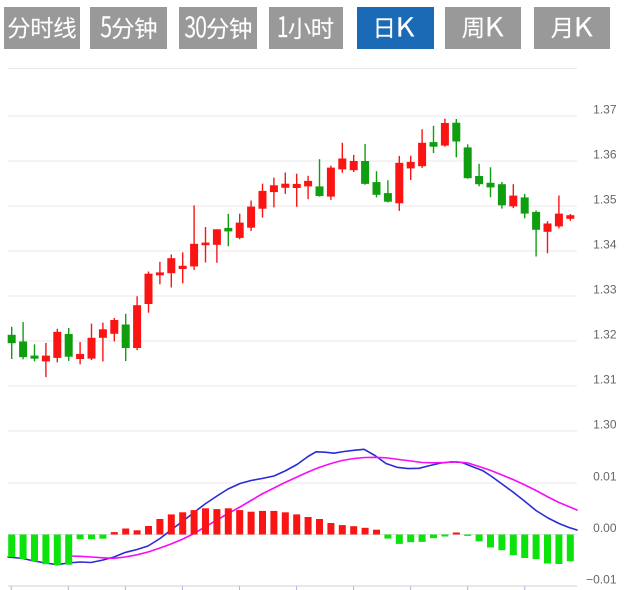  I want to click on svg-text: 1.31, so click(605, 380).